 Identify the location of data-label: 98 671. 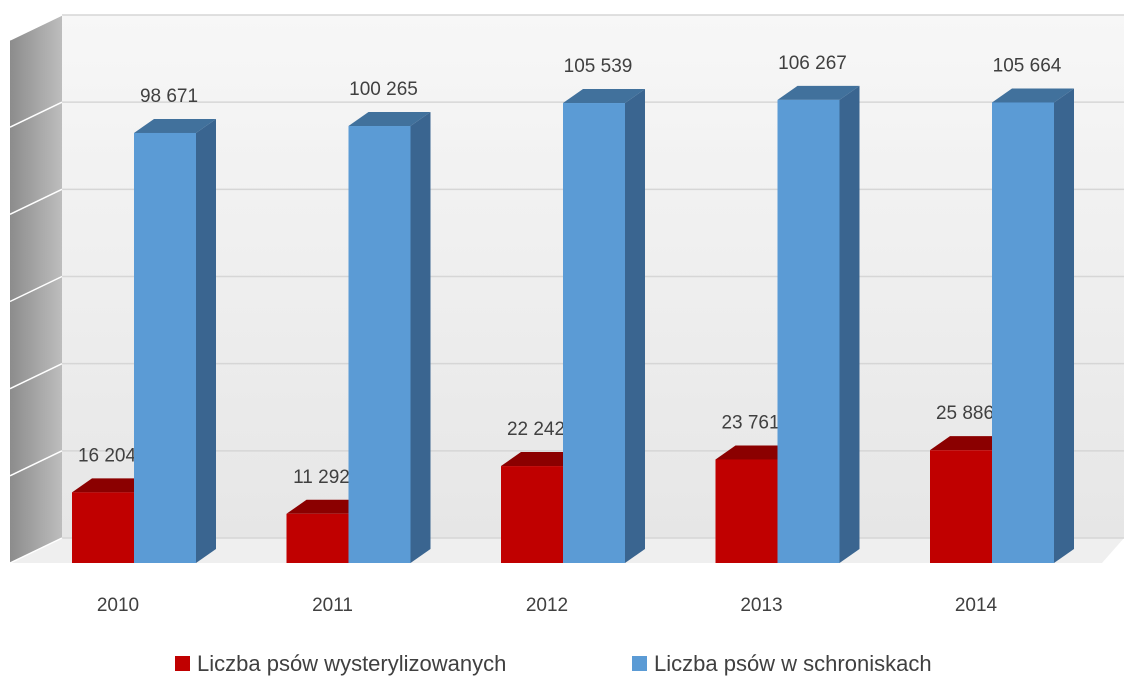
(169, 96).